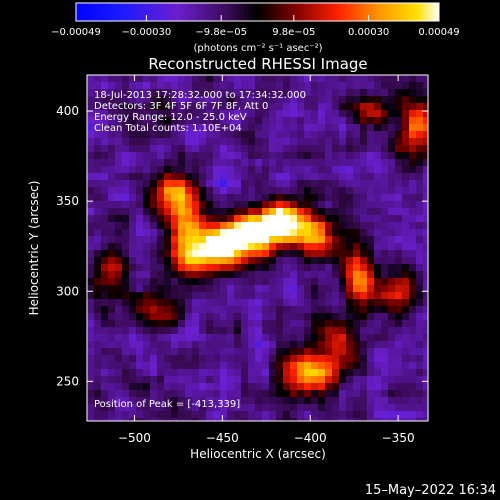  Describe the element at coordinates (430, 490) in the screenshot. I see `date-stamp: 15–May–2022 16:34` at that location.